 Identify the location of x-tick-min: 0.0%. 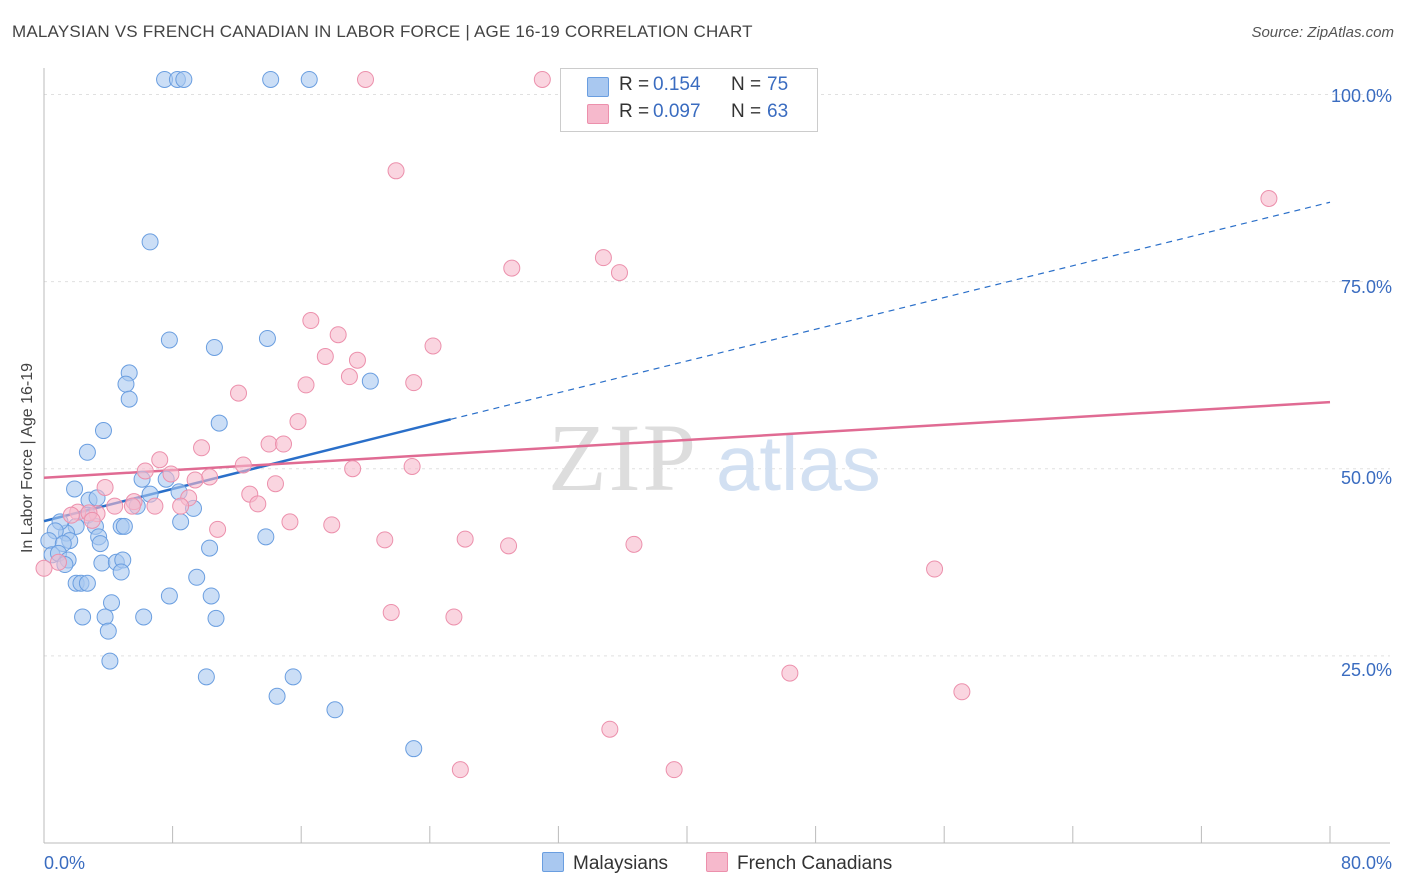
(65, 863).